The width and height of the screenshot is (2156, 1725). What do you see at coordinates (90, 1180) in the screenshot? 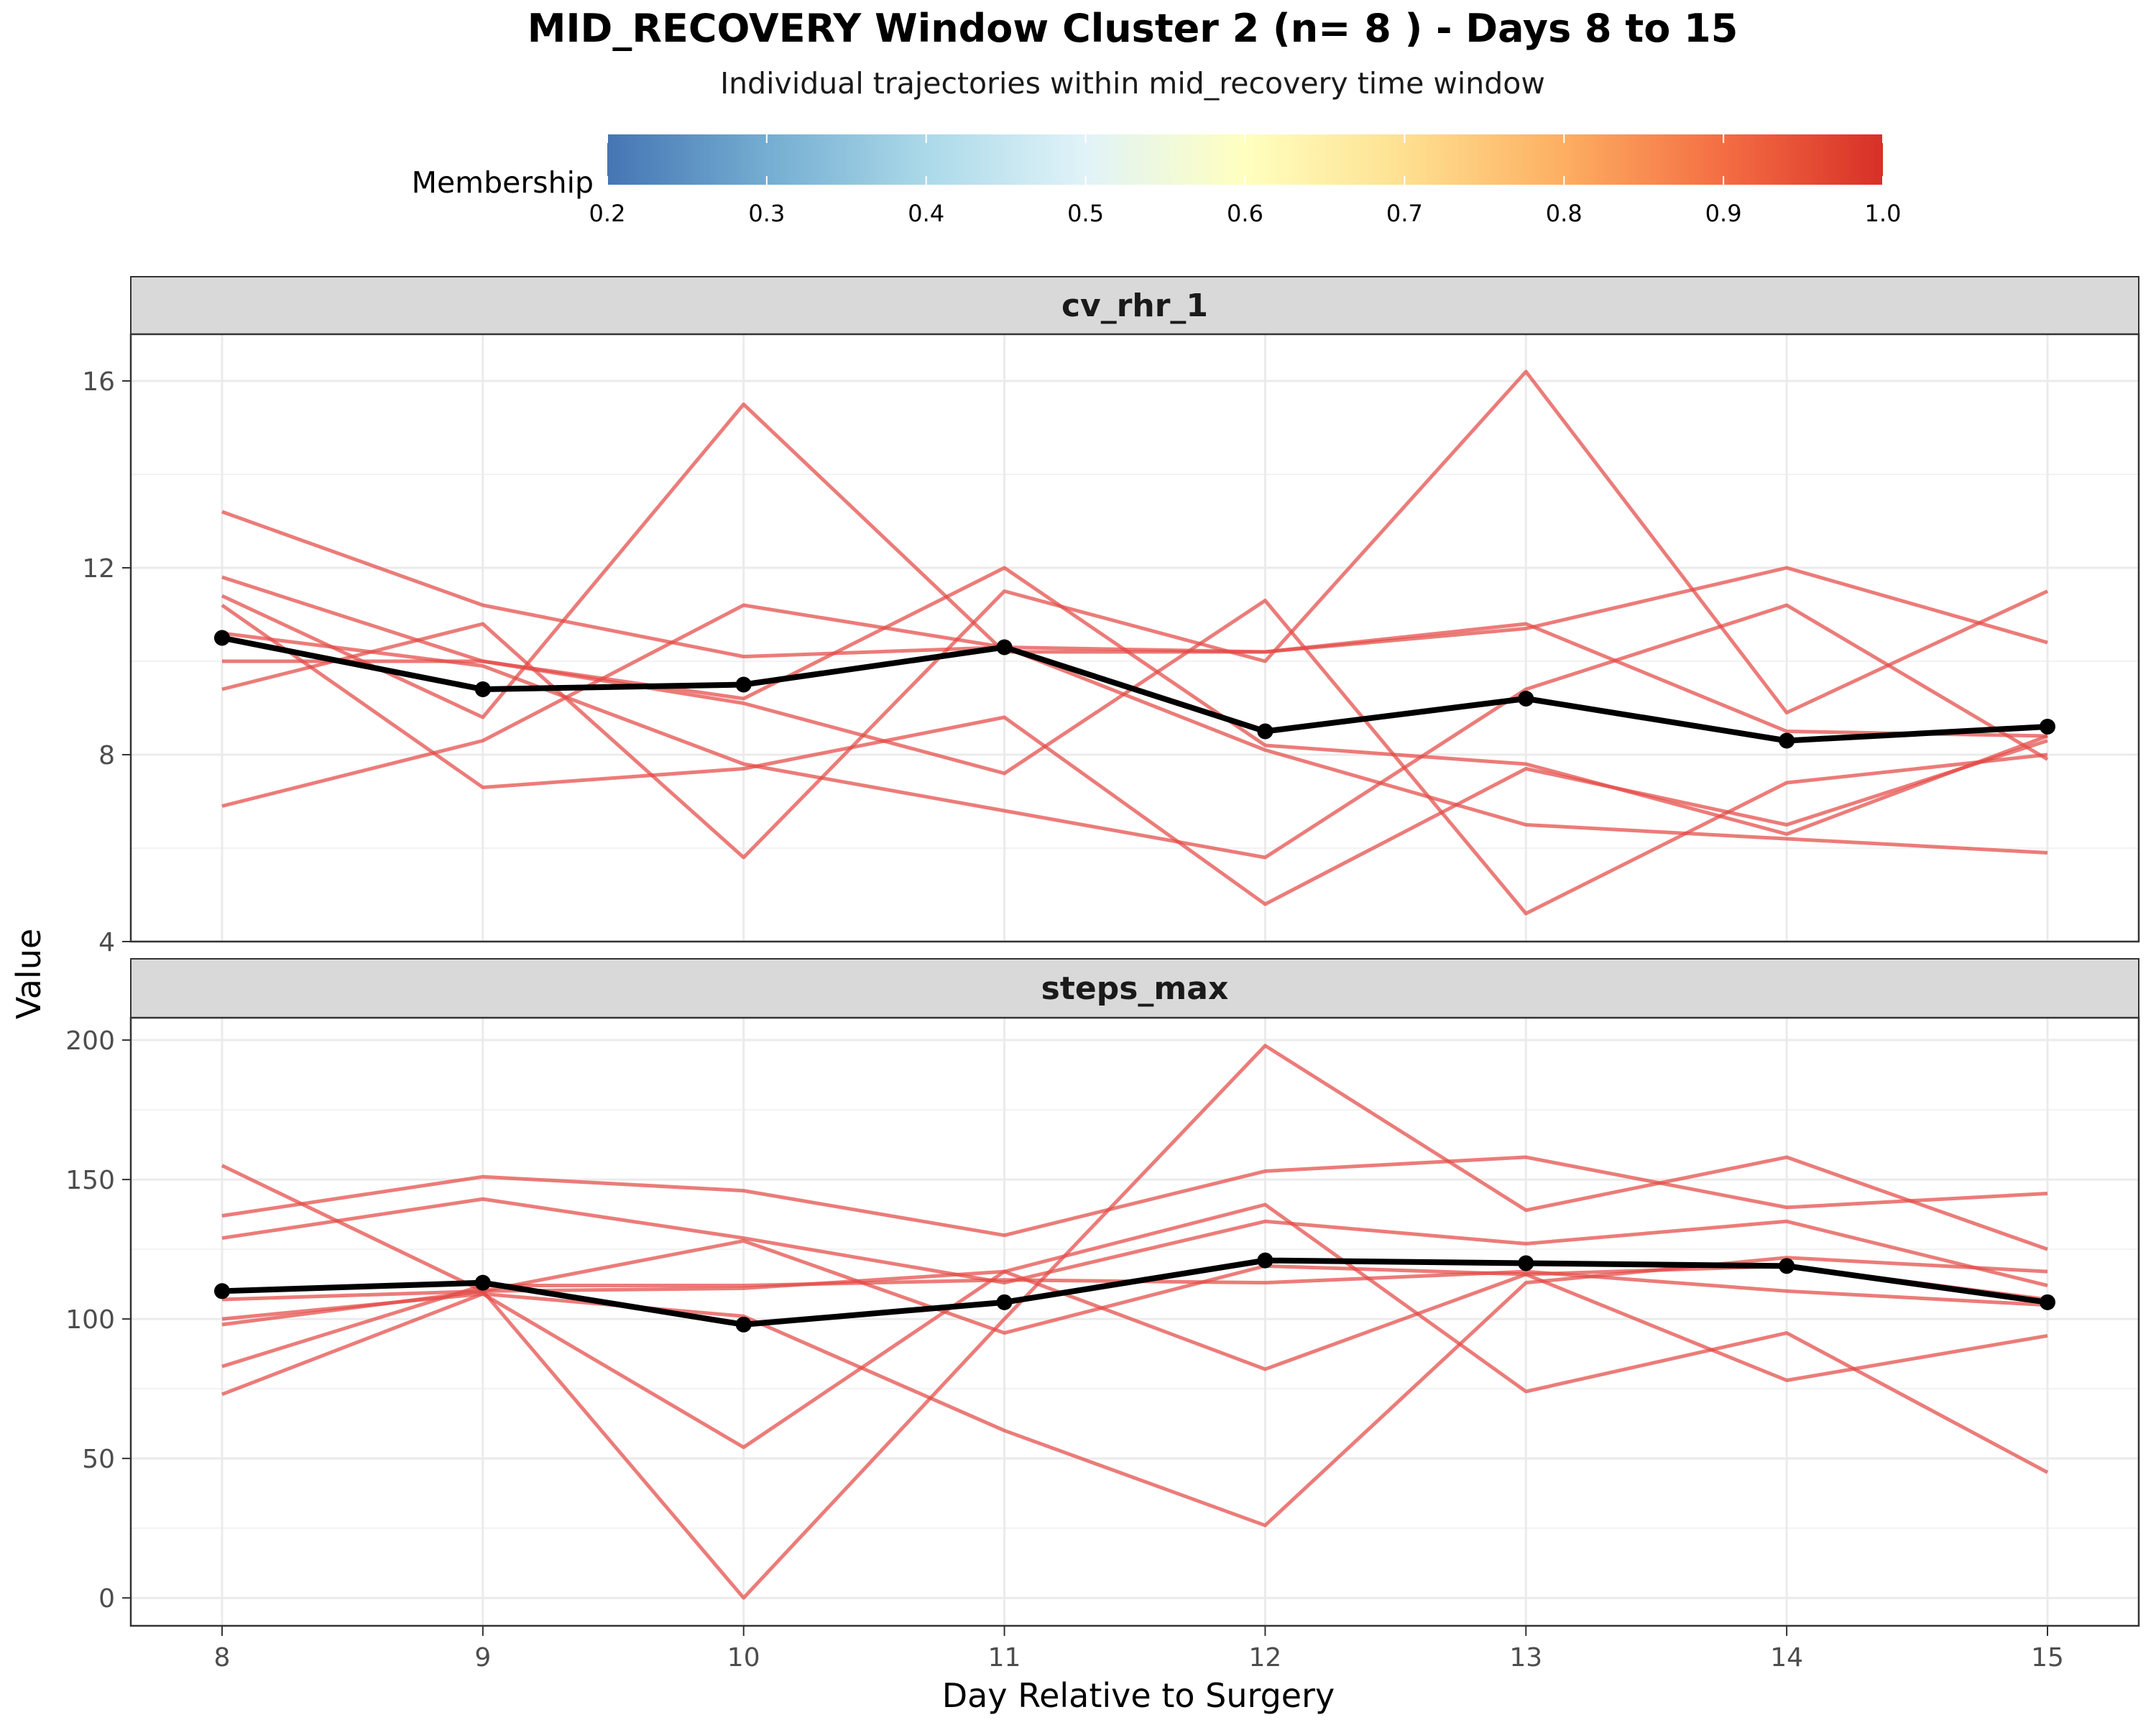
I see `y-tick-label: 150` at bounding box center [90, 1180].